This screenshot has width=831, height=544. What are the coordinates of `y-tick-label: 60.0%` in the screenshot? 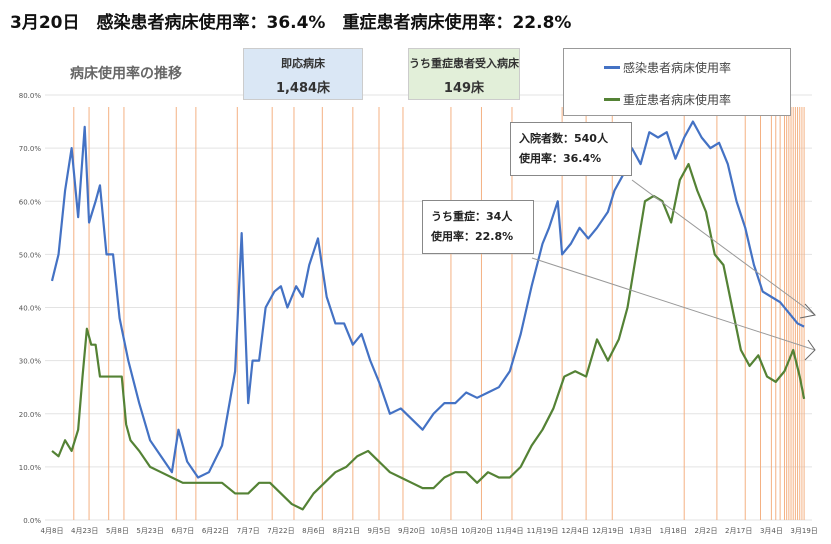 It's located at (30, 202).